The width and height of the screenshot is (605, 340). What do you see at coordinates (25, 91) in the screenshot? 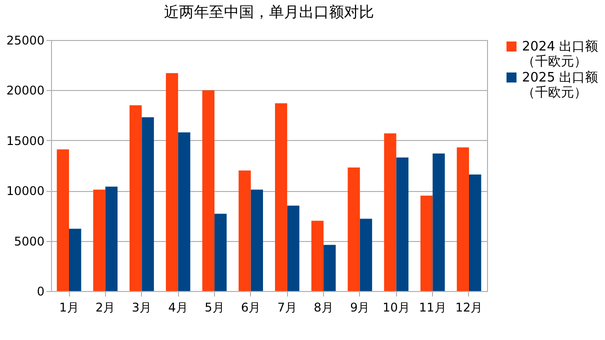
I see `y-tick-label: 20000` at bounding box center [25, 91].